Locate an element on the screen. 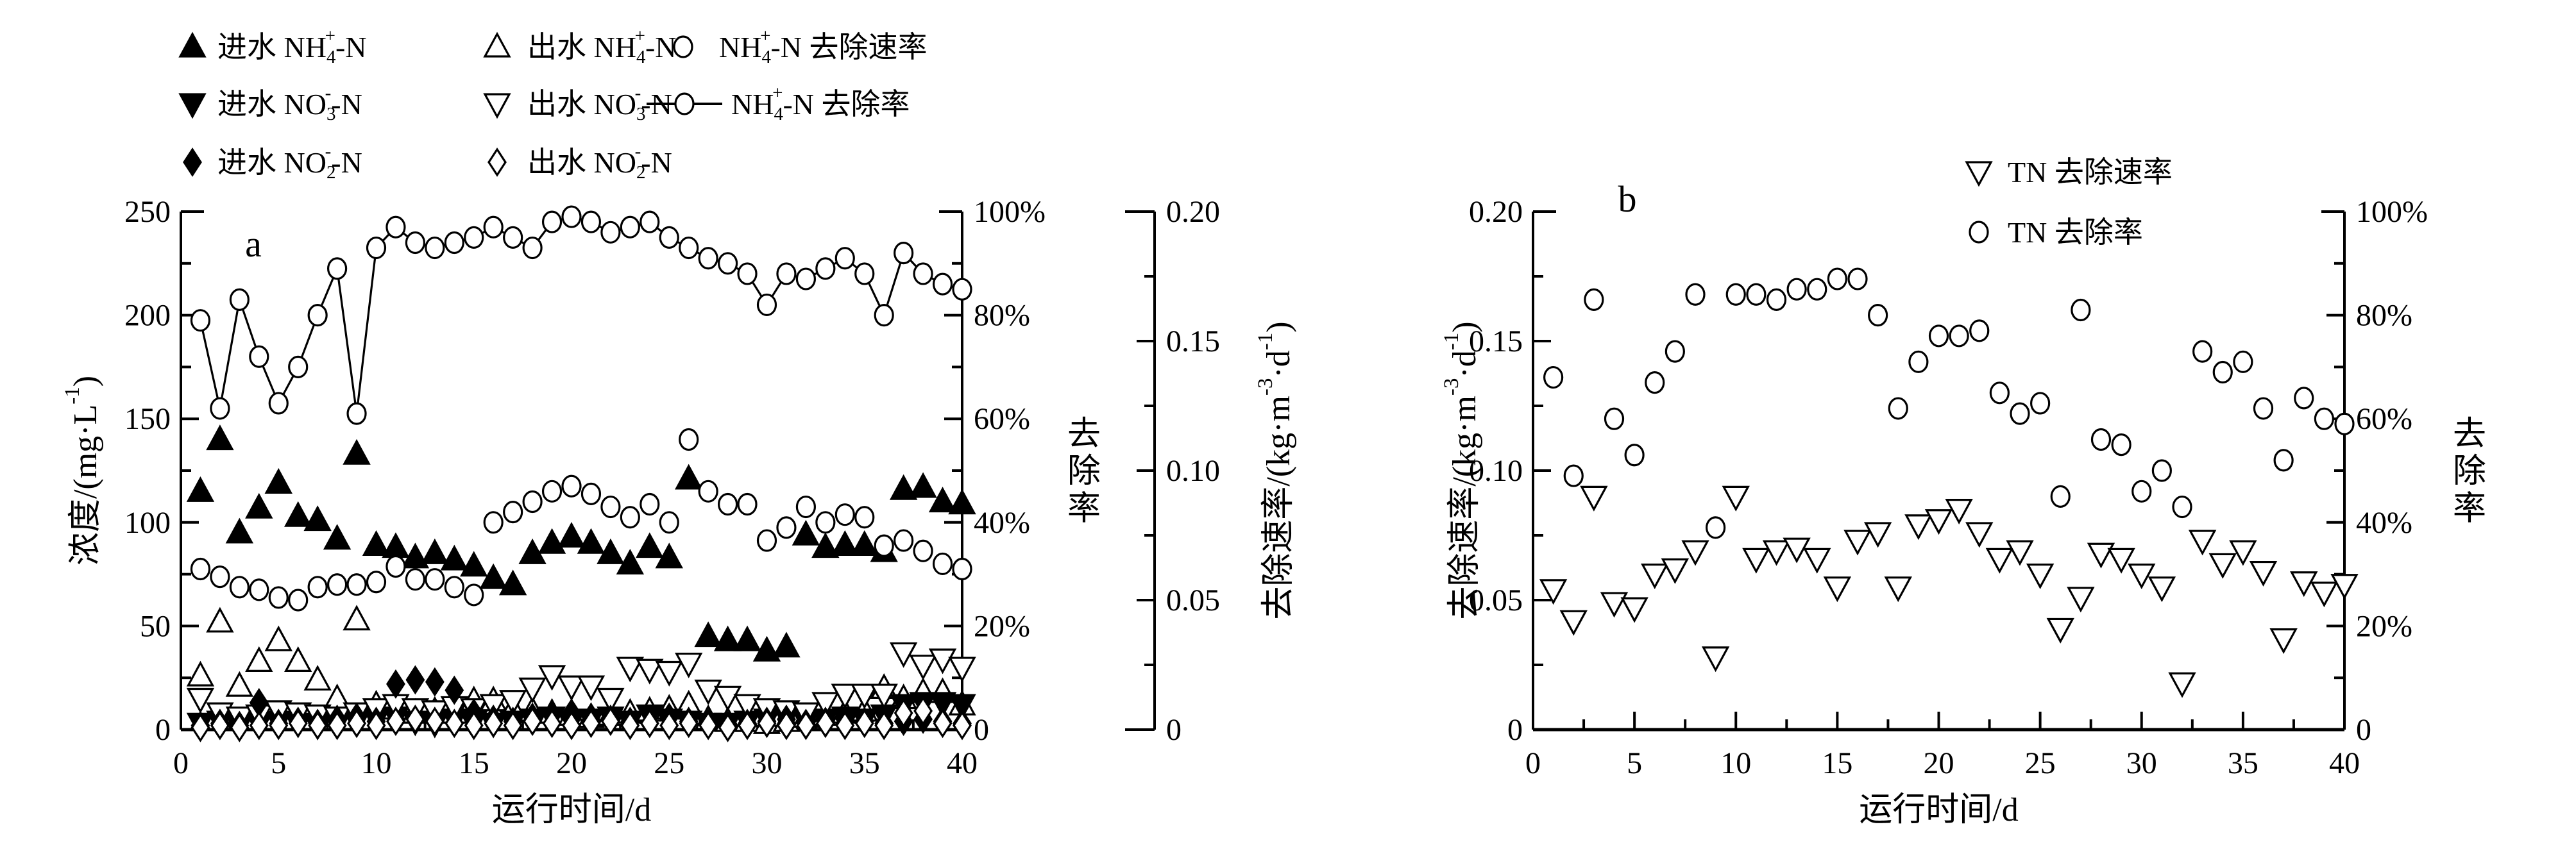 The image size is (2576, 854). series-NH4+-N 去除速率 is located at coordinates (581, 520).